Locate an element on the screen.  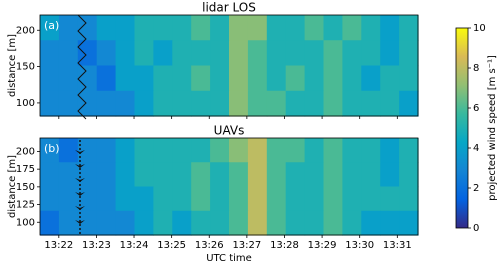
panel-title: UAVs is located at coordinates (229, 131).